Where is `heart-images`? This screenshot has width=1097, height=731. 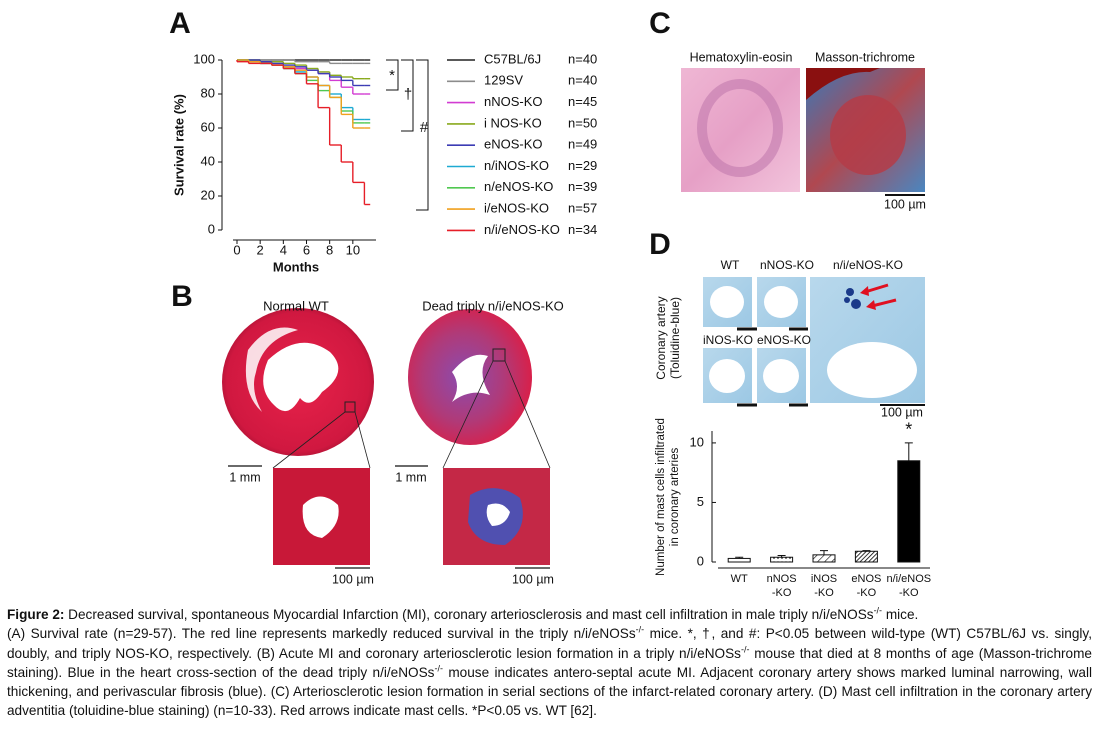 heart-images is located at coordinates (386, 436).